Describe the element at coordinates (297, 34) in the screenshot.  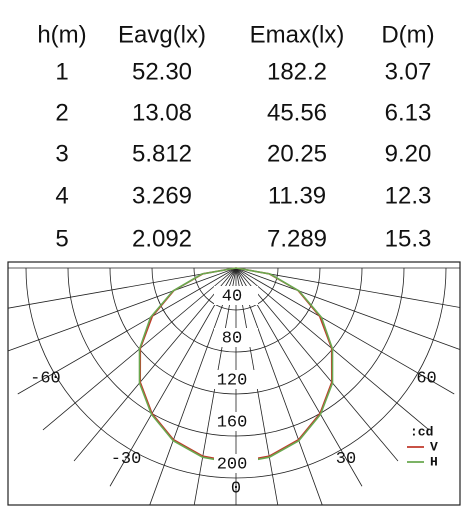
I see `header-cell: Emax(lx)` at that location.